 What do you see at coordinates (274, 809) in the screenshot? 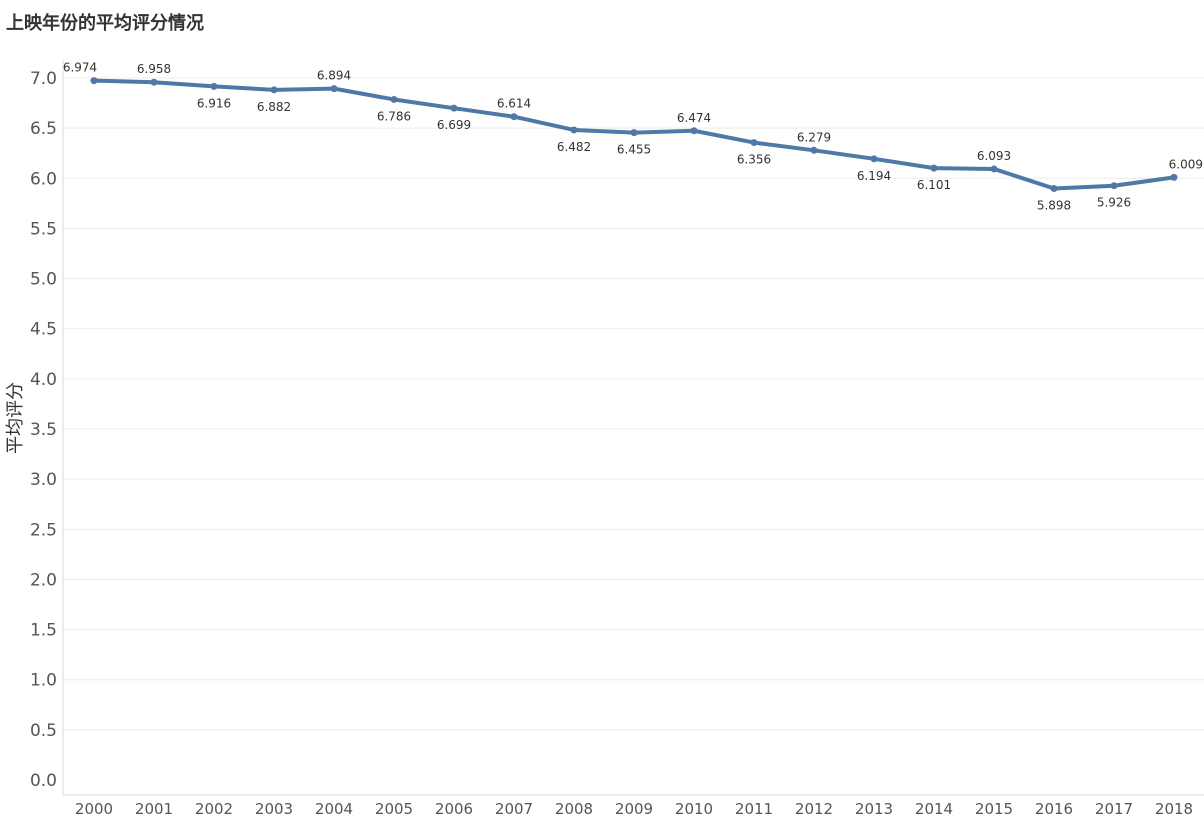
I see `x-tick-label: 2003` at bounding box center [274, 809].